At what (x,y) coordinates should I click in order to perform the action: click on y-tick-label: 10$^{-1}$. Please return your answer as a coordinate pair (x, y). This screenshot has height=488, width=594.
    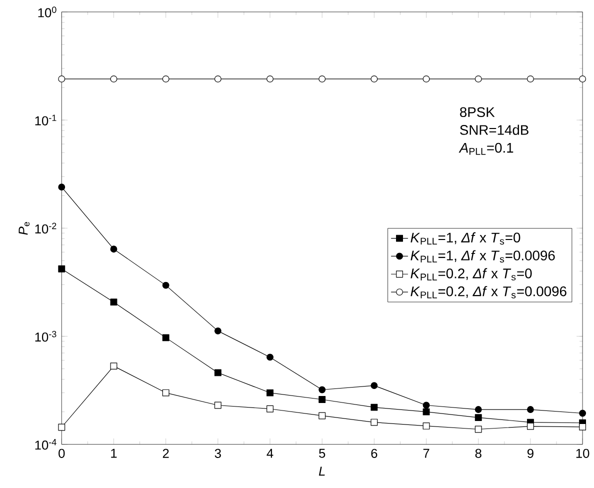
    Looking at the image, I should click on (45, 120).